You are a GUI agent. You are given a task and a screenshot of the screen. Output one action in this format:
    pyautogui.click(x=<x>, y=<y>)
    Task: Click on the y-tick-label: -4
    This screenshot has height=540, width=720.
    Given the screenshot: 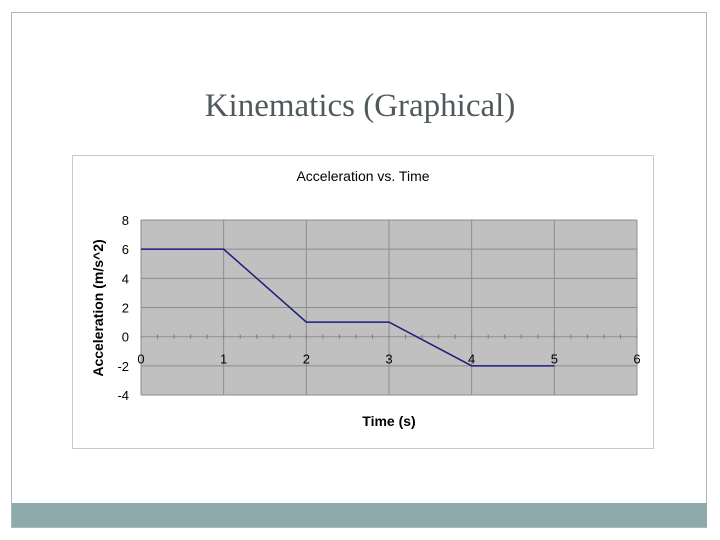 What is the action you would take?
    pyautogui.click(x=123, y=395)
    